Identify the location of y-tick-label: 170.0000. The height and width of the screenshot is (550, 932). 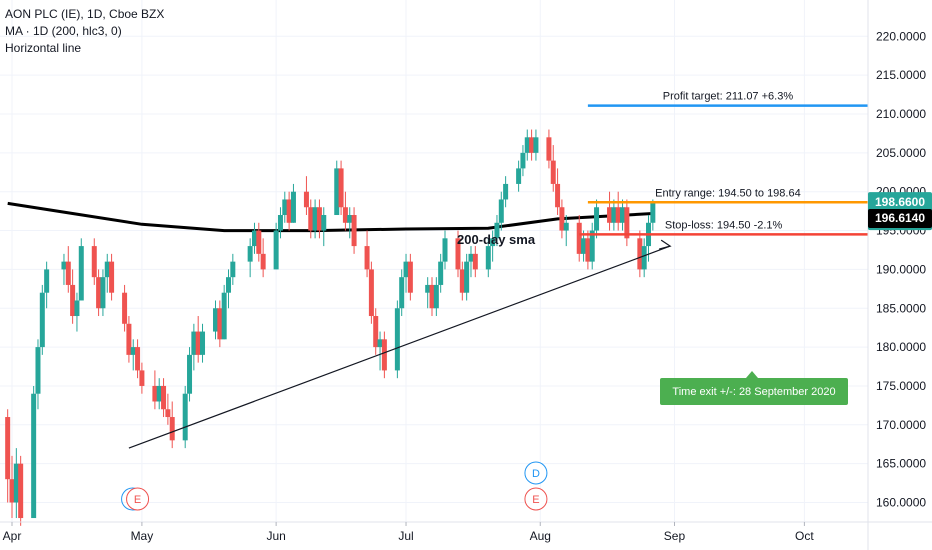
(901, 425).